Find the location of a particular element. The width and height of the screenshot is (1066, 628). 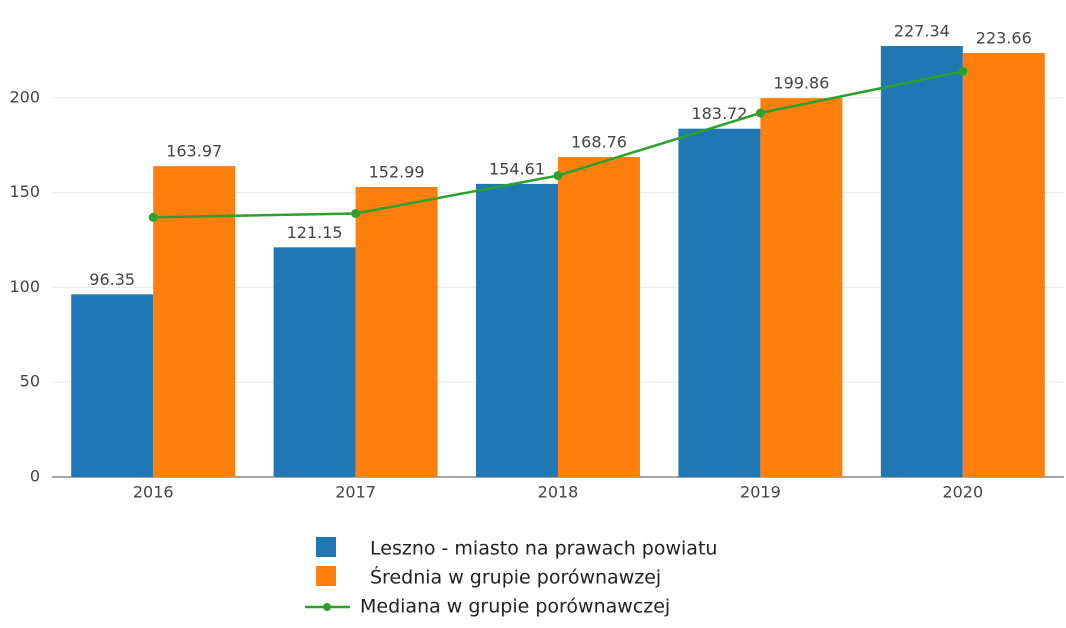

x-tick-label: 2020 is located at coordinates (962, 492).